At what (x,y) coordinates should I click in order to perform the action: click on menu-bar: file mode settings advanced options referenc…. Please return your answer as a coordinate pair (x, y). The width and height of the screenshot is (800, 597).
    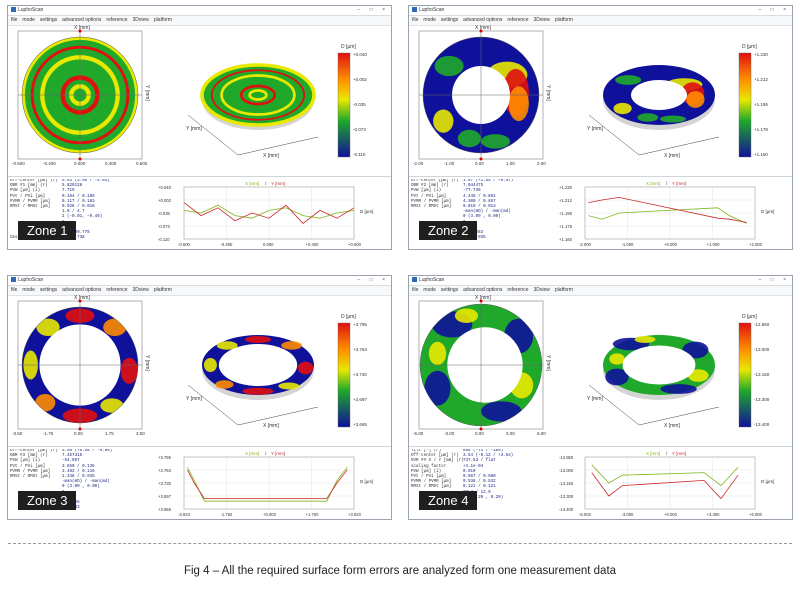
    Looking at the image, I should click on (600, 291).